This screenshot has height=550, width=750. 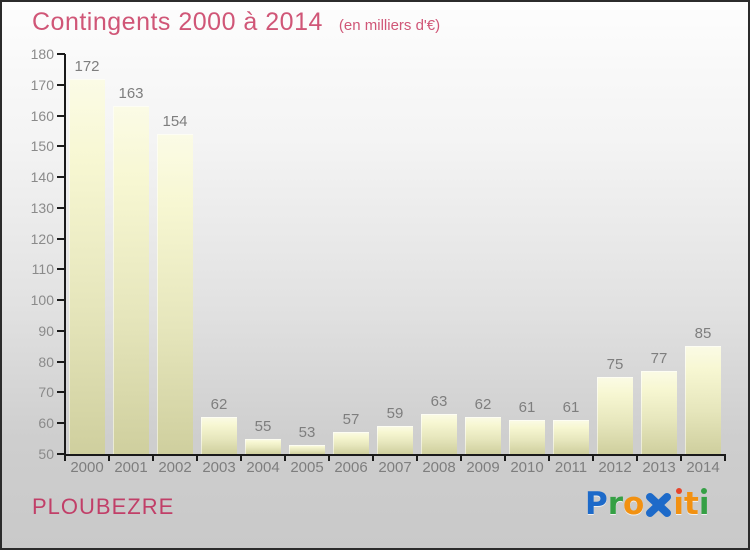 What do you see at coordinates (46, 330) in the screenshot?
I see `y-axis-tick-label: 90` at bounding box center [46, 330].